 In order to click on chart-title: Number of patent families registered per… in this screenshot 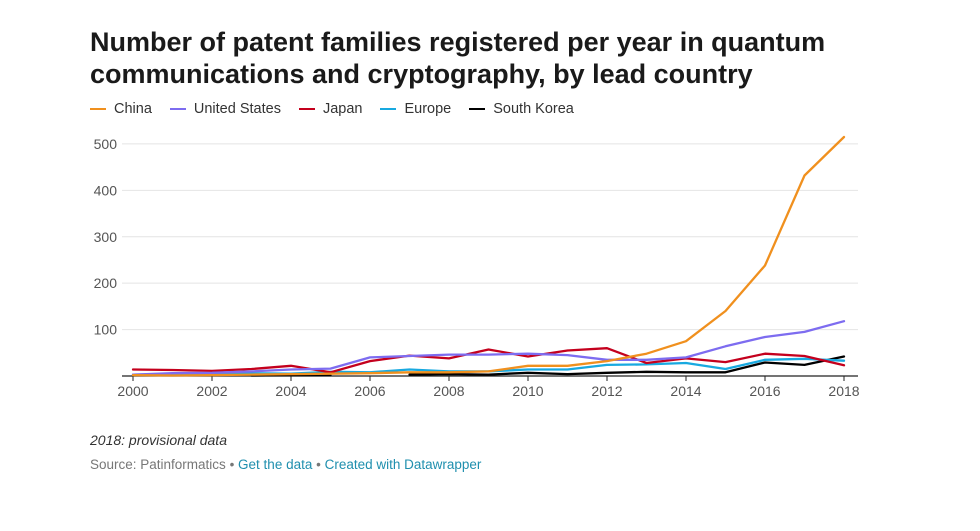, I will do `click(458, 58)`.